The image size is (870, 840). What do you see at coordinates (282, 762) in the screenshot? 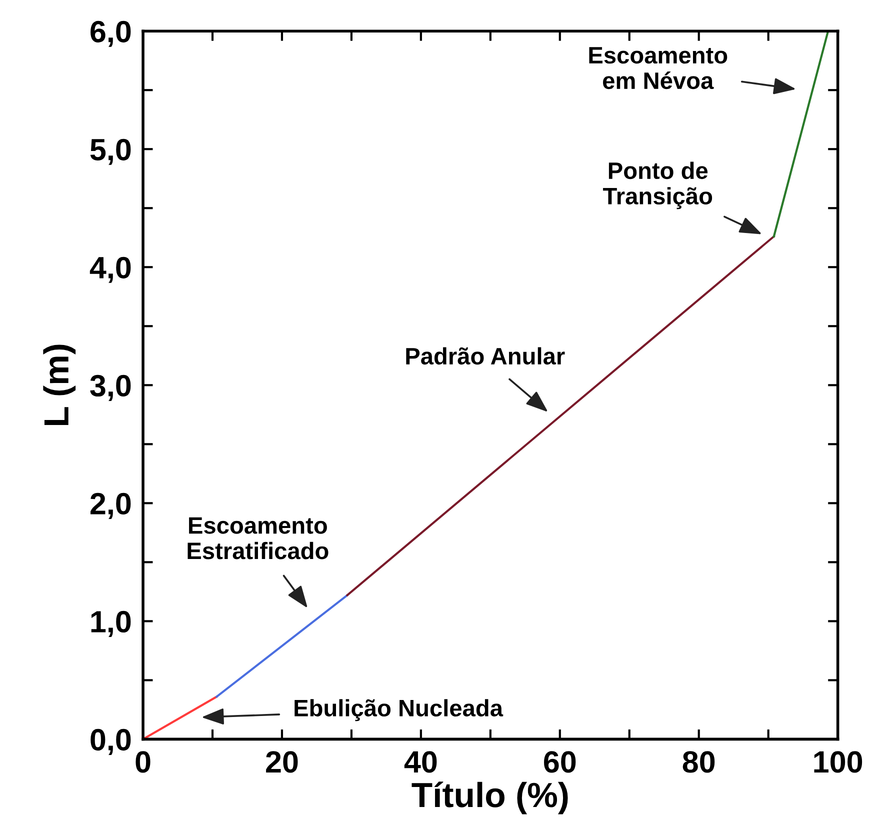
I see `x-tick-label: 20` at bounding box center [282, 762].